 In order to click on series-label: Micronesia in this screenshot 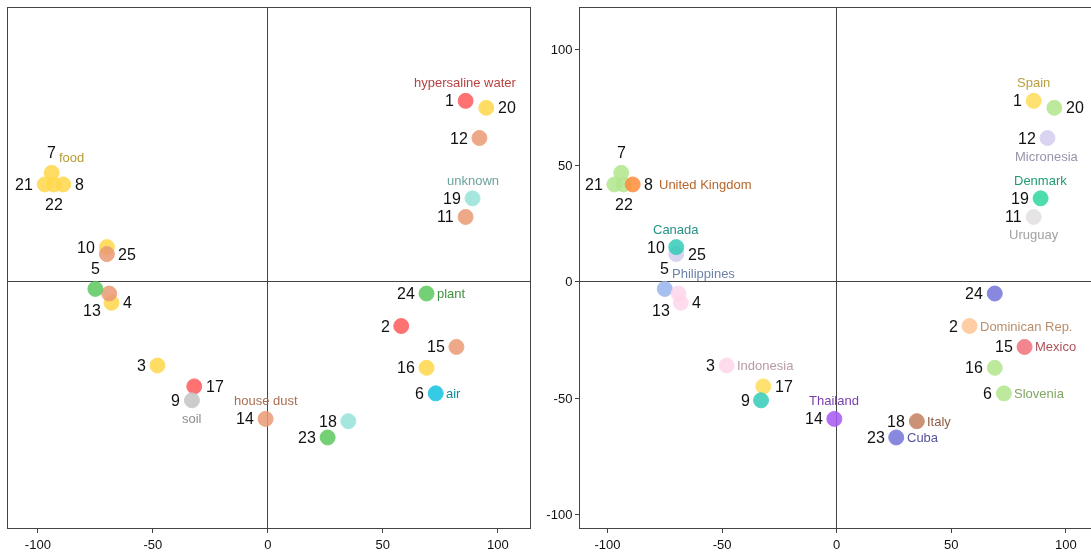, I will do `click(1047, 156)`.